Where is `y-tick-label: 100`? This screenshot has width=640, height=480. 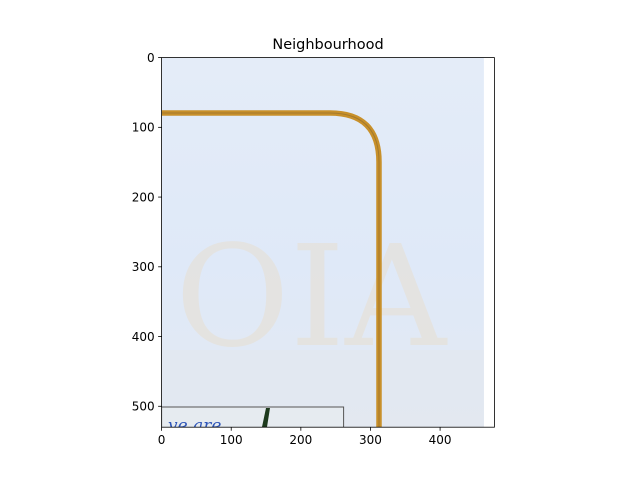 y-tick-label: 100 is located at coordinates (143, 128).